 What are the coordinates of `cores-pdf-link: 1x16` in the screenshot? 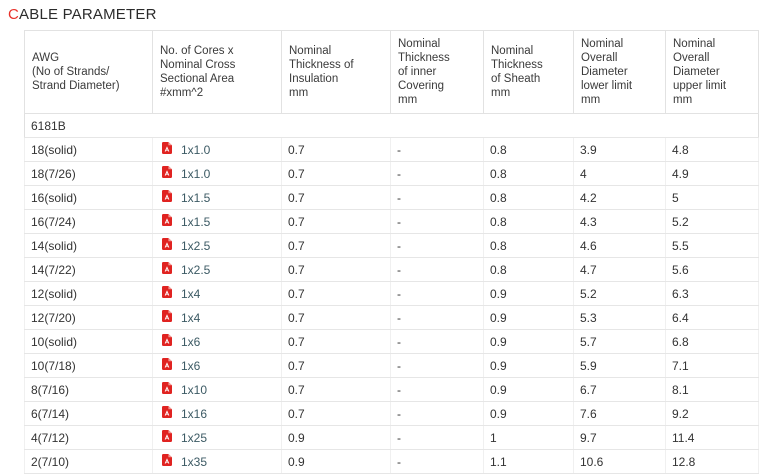 It's located at (194, 413).